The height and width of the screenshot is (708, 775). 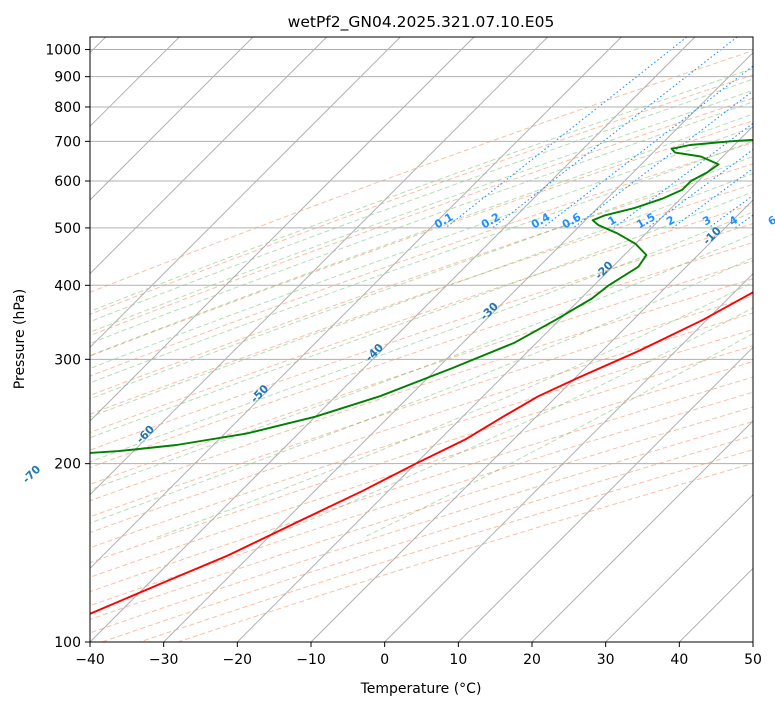 I want to click on y-tick-label: 300, so click(x=67, y=360).